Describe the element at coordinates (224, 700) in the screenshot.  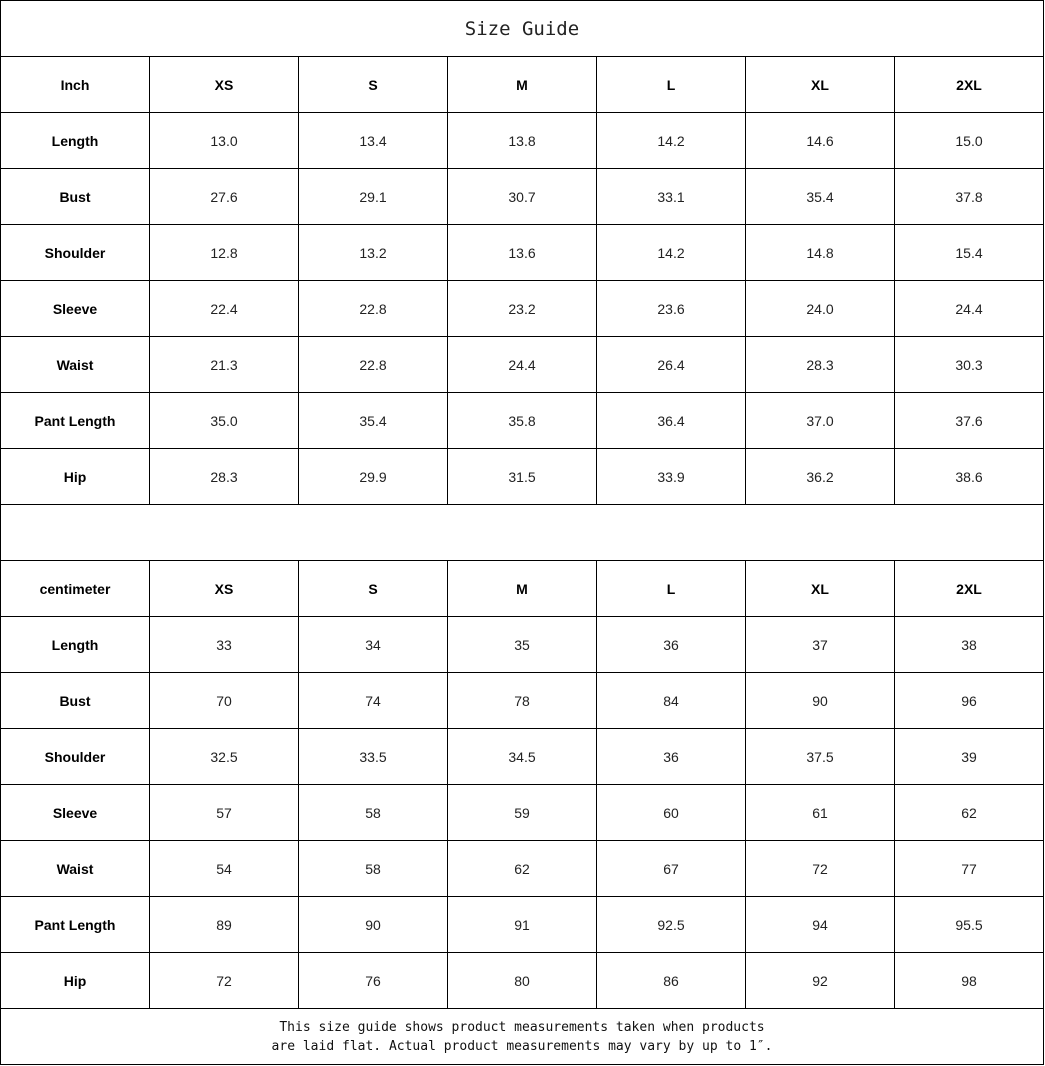
I see `measurement-value: 70` at that location.